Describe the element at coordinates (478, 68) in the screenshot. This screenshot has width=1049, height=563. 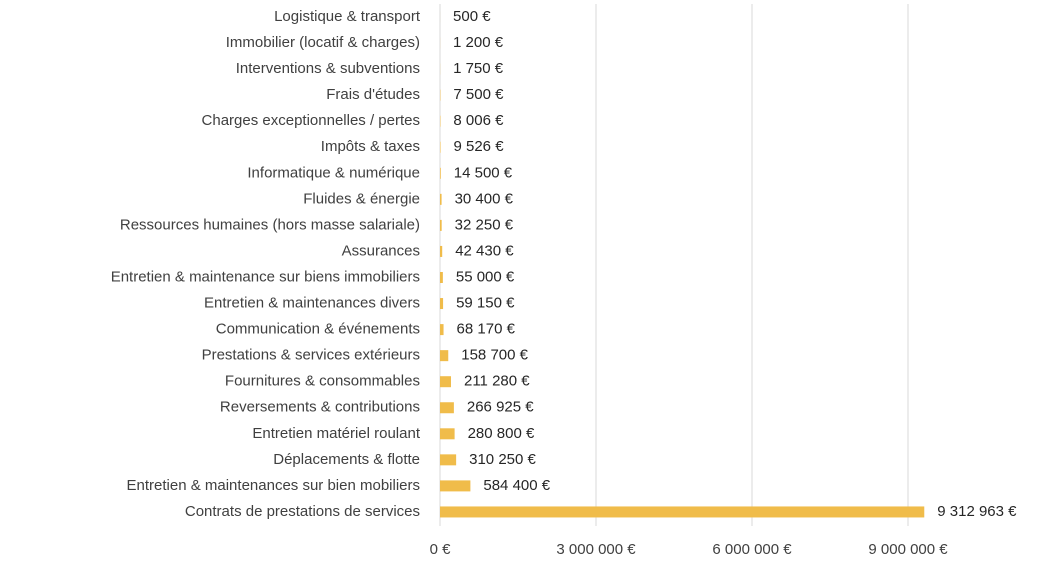
I see `data-label: 1 750 €` at that location.